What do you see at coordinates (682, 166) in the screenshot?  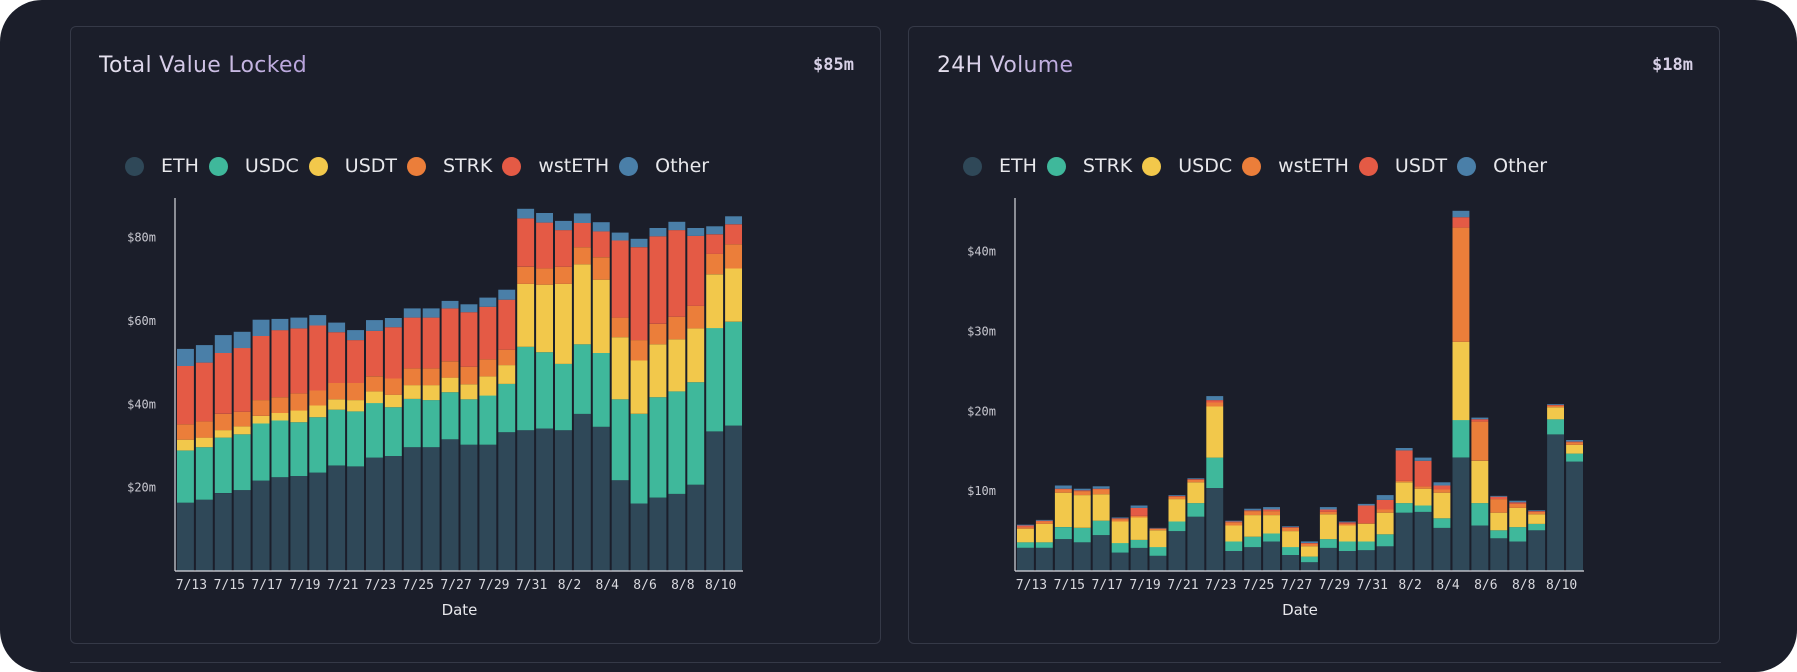 I see `legend-label: Other` at bounding box center [682, 166].